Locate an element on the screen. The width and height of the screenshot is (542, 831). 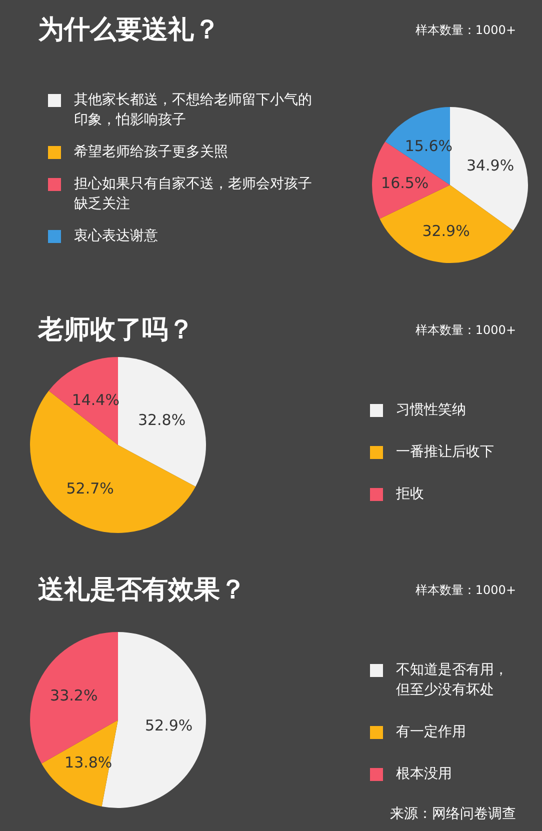
legend-label: 衷心表达谢意 is located at coordinates (116, 236).